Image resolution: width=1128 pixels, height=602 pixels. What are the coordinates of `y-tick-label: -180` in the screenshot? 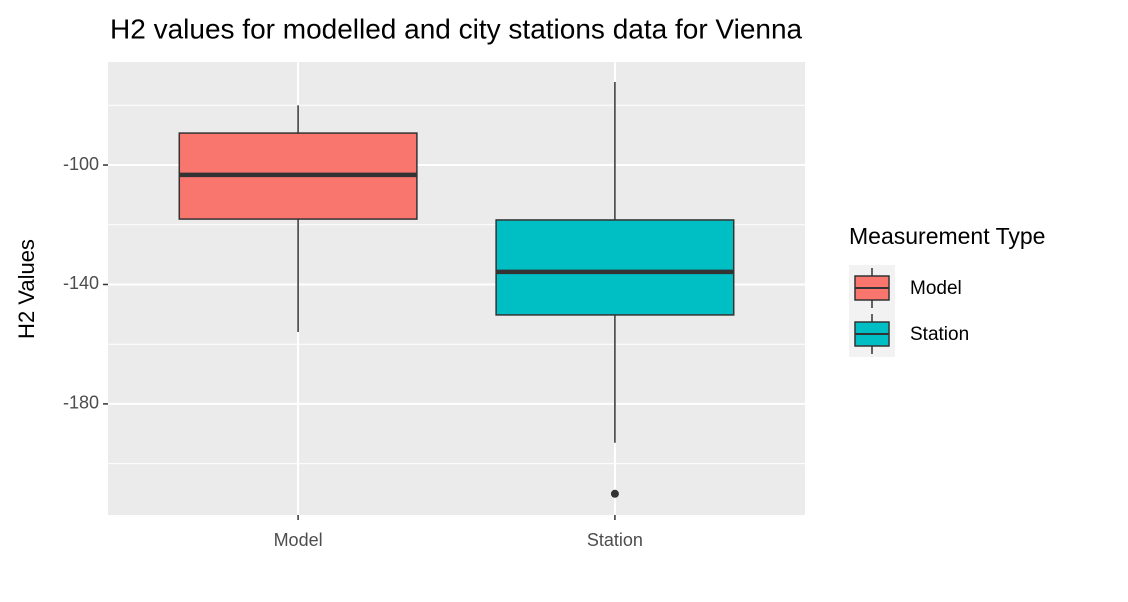 It's located at (81, 403).